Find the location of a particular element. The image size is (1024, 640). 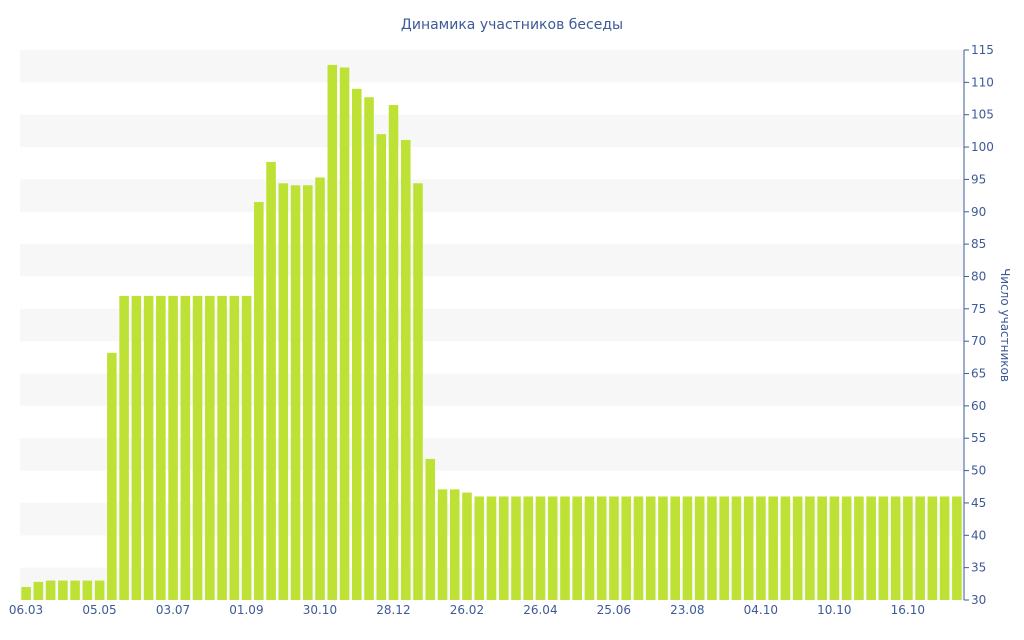

y-tick-label: 70 is located at coordinates (978, 341).